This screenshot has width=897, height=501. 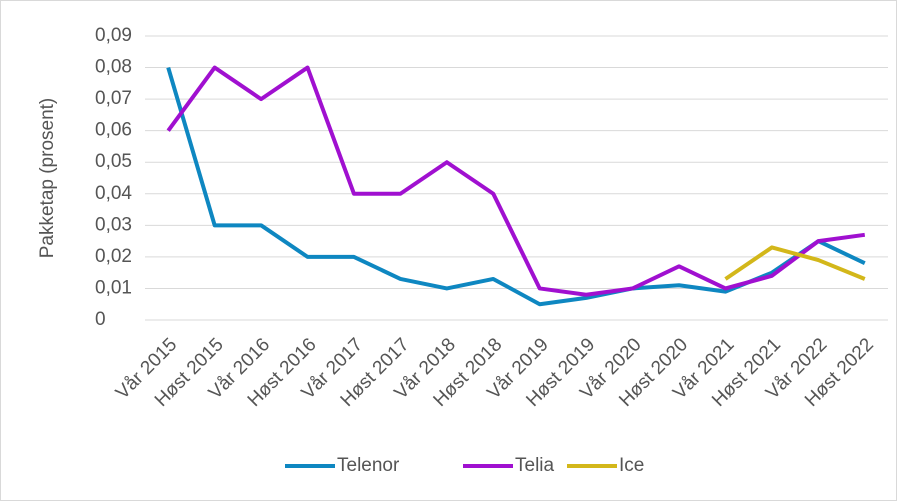 I want to click on legend-label: Telenor, so click(x=368, y=465).